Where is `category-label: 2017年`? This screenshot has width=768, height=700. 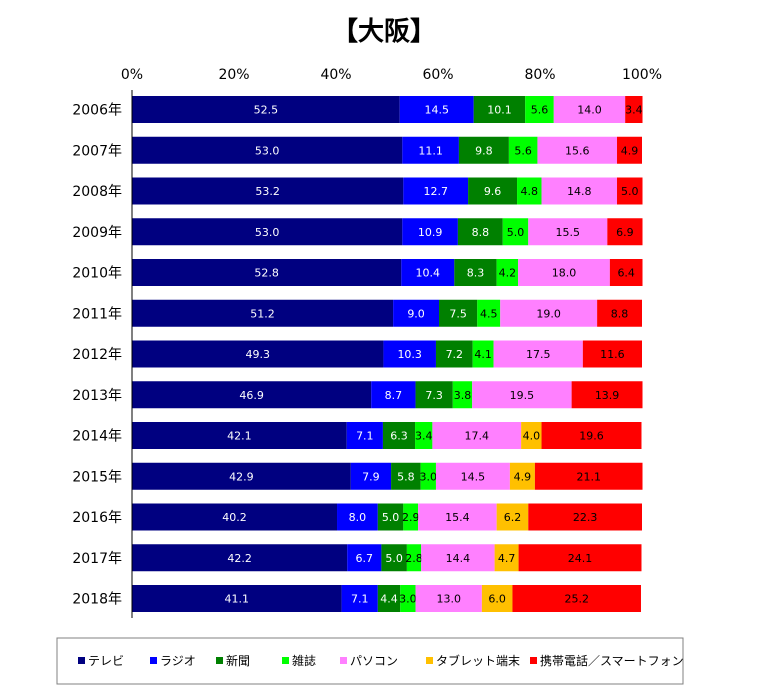 category-label: 2017年 is located at coordinates (97, 559).